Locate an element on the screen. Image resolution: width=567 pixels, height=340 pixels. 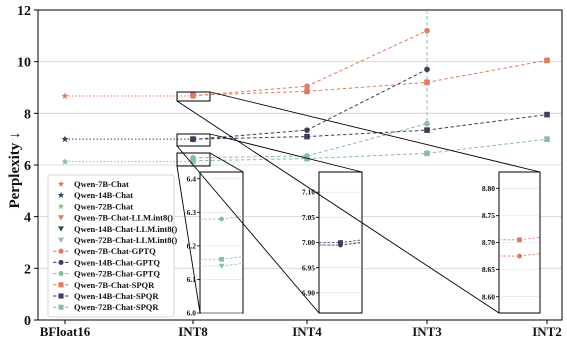
inset-tick-label: 6.95 is located at coordinates (308, 267).